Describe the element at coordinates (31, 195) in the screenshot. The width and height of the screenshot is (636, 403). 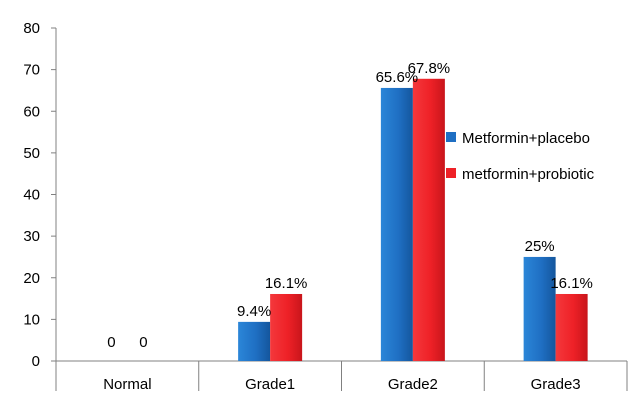
I see `y-tick-label: 40` at that location.